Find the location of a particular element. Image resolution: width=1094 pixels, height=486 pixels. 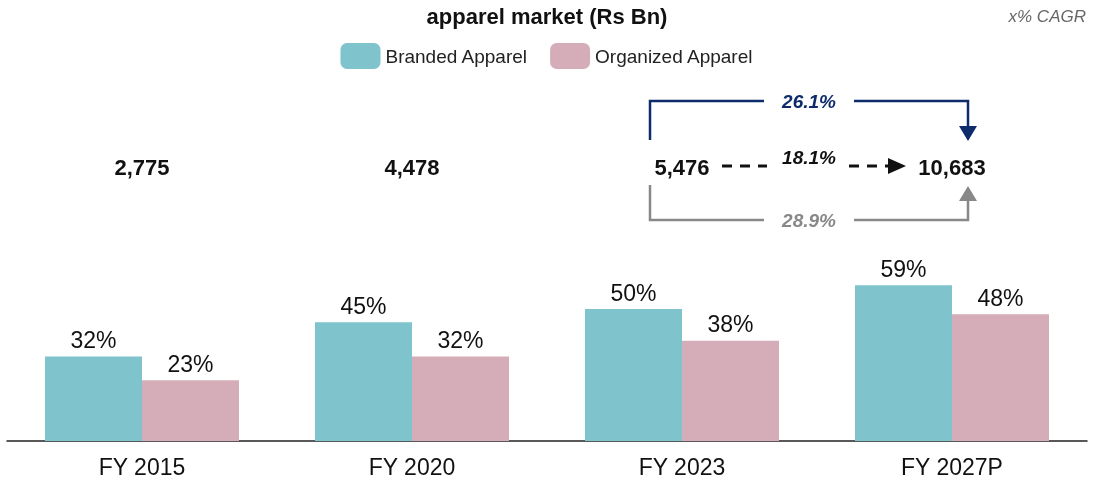

data-label: 38% is located at coordinates (730, 324).